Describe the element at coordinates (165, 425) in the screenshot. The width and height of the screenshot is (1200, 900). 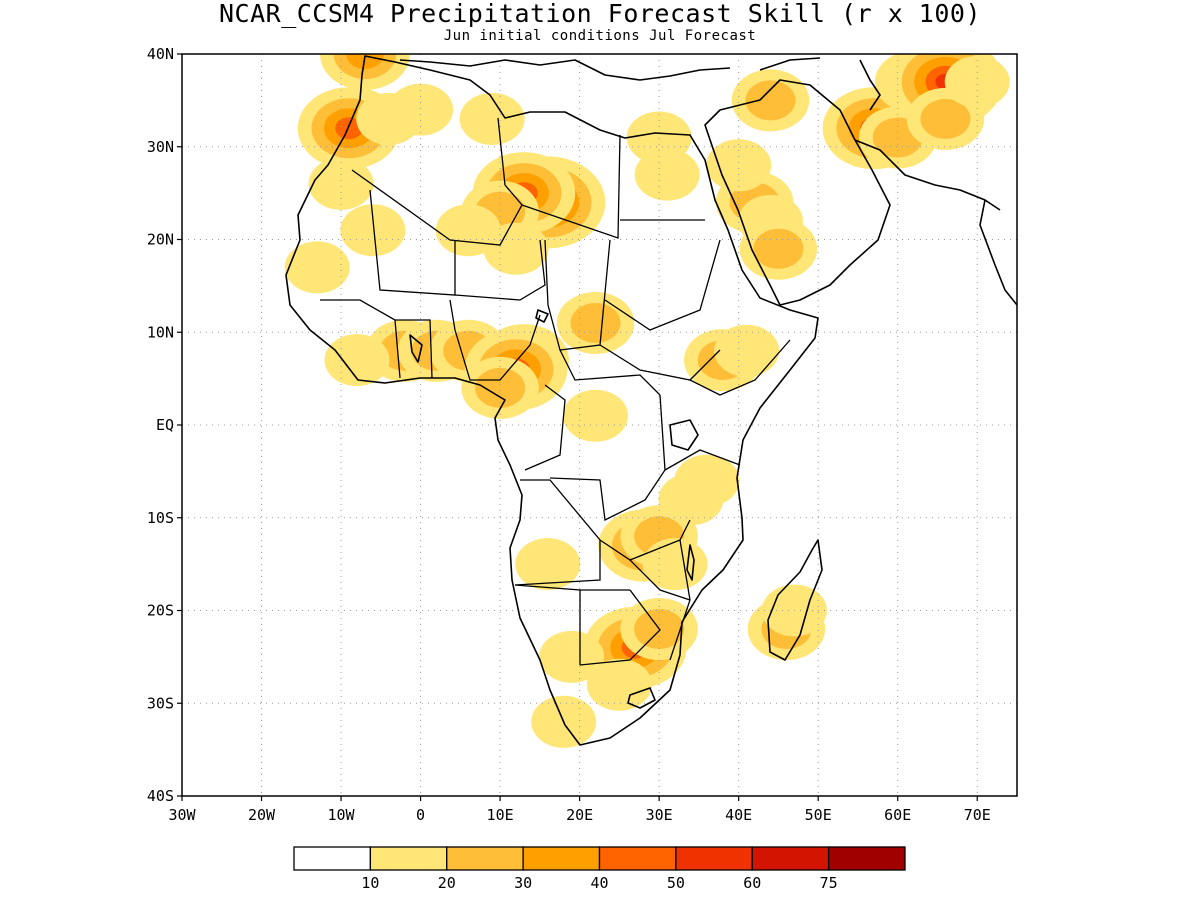
I see `lat-tick-label: EQ` at that location.